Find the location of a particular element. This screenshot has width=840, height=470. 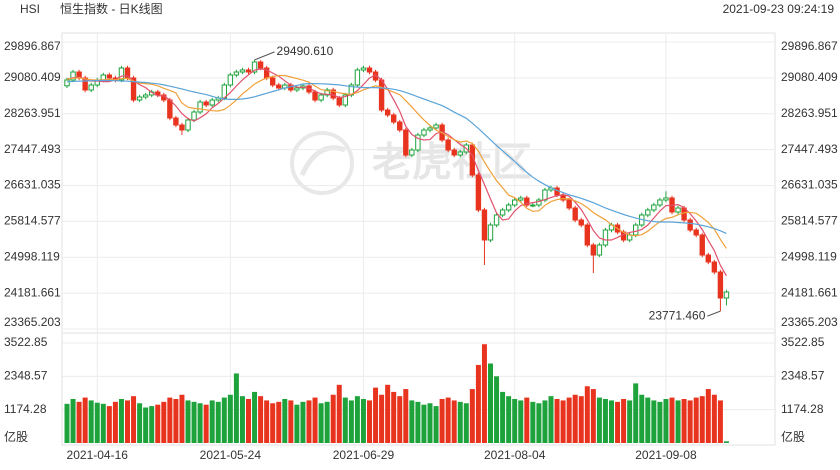

y-tick-label-left: 23365.203 is located at coordinates (32, 322).